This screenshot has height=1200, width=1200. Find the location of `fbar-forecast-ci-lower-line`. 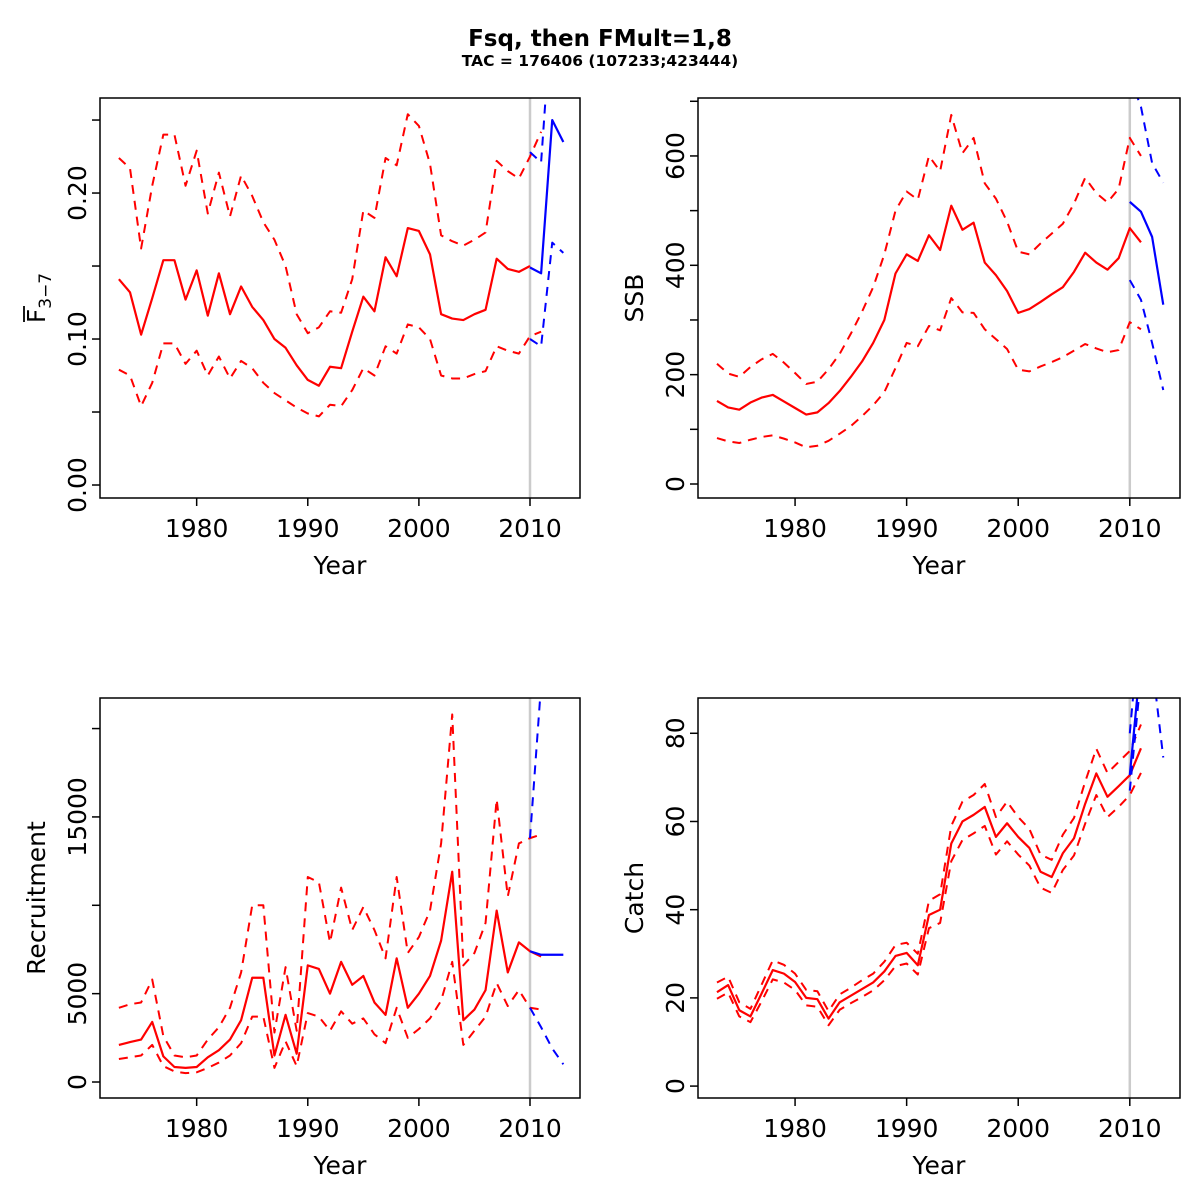

fbar-forecast-ci-lower-line is located at coordinates (547, 294).